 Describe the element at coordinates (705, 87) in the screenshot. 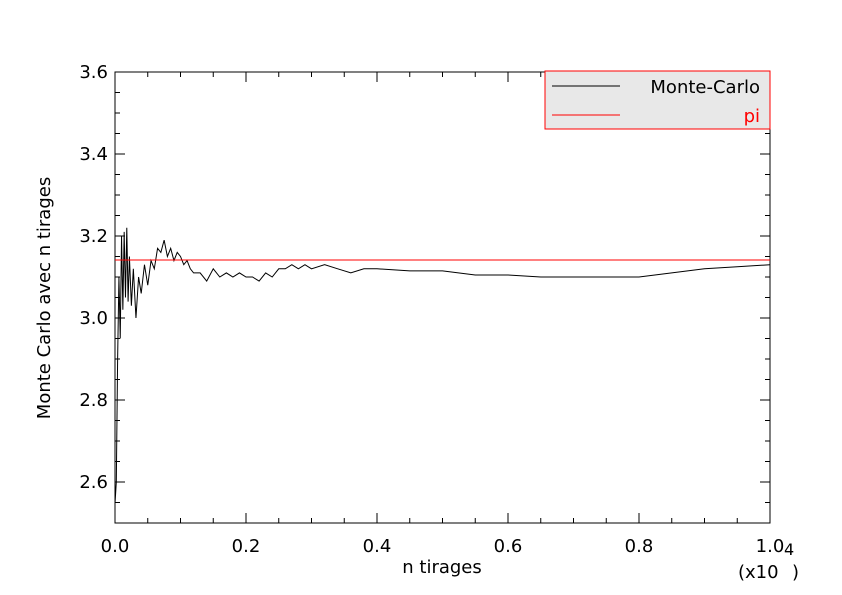

I see `legend-label-monte-carlo: Monte-Carlo` at that location.